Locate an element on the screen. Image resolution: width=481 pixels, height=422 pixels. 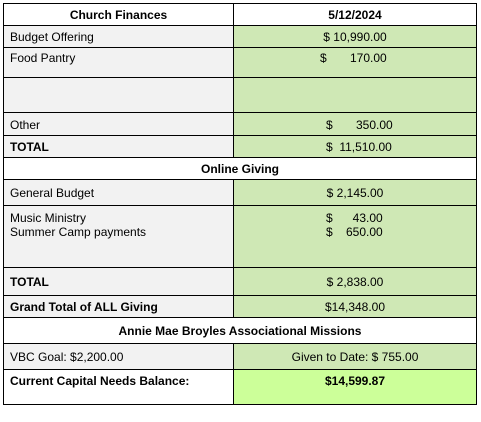
grand-total-row: Grand Total of ALL Giving $14,348.00 is located at coordinates (240, 306).